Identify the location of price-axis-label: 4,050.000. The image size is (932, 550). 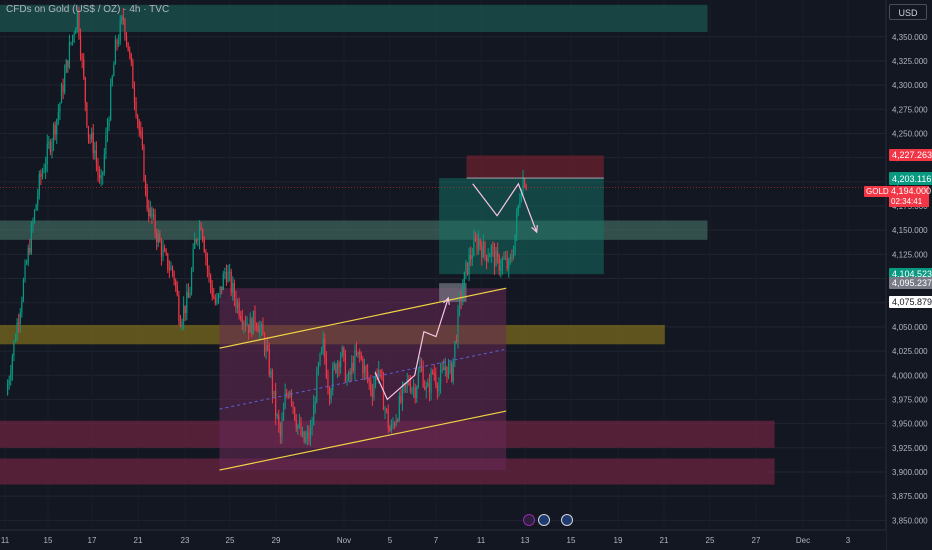
(910, 327).